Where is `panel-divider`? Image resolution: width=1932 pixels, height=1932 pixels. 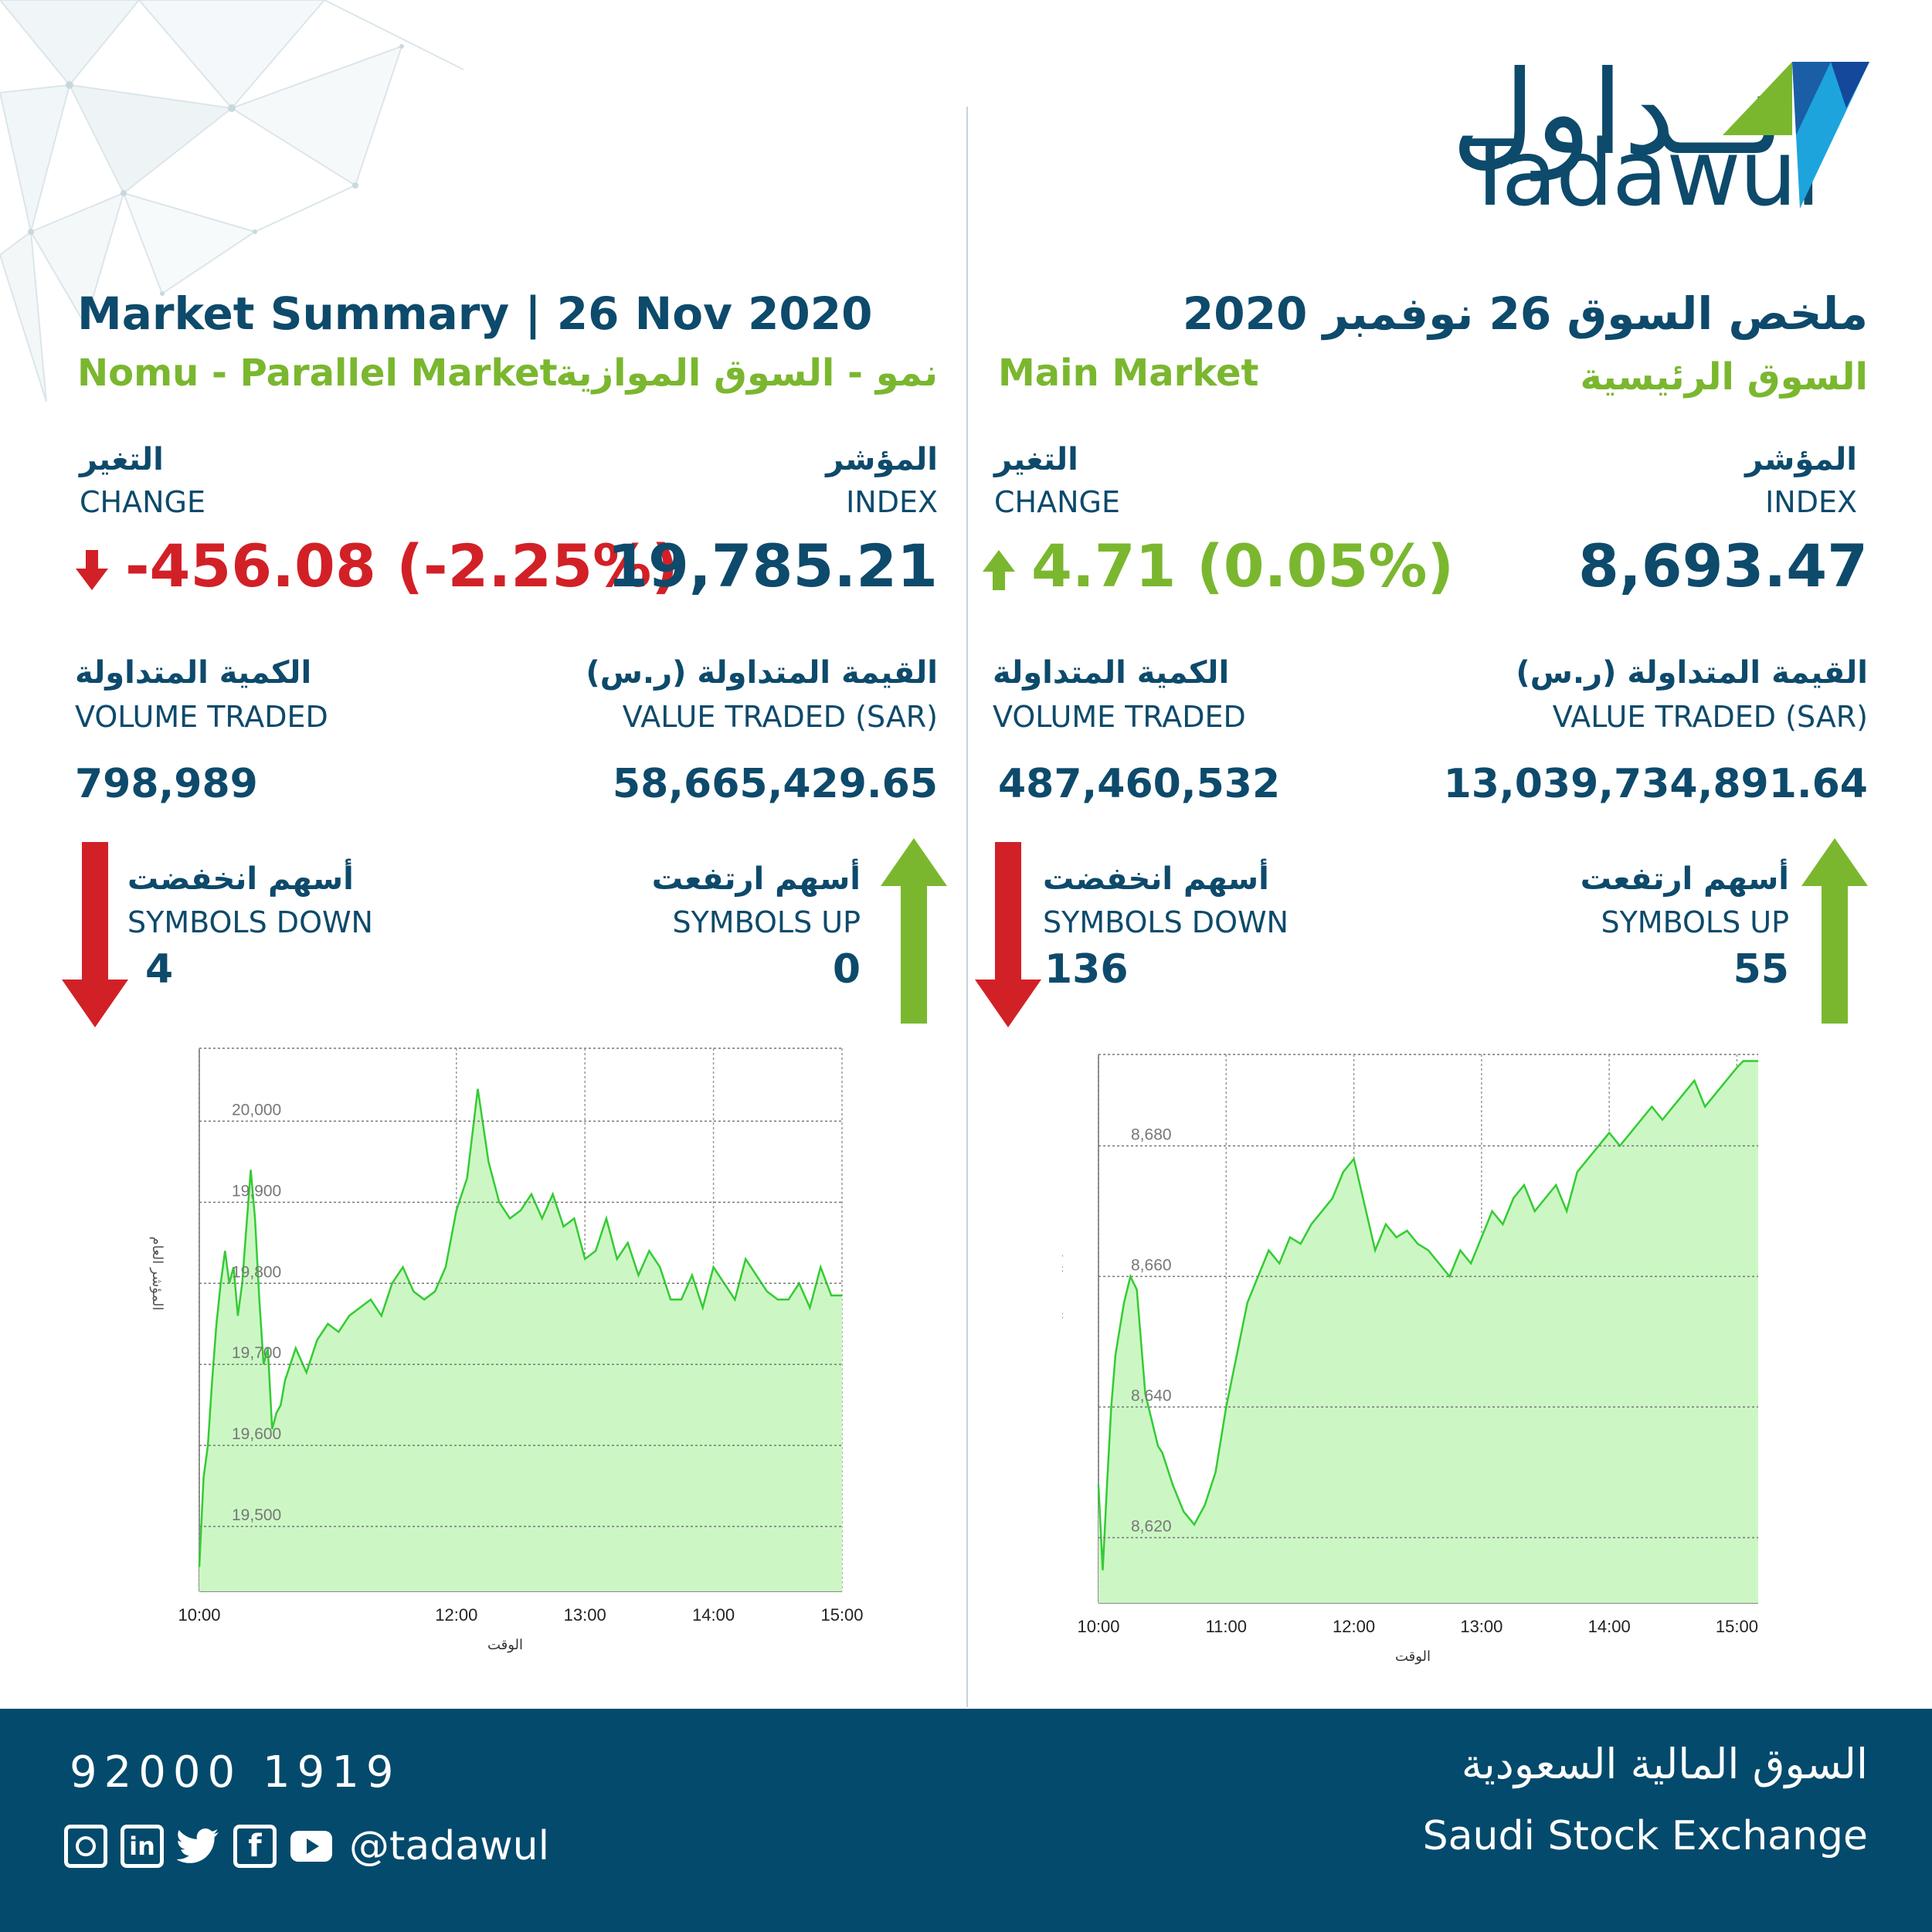
panel-divider is located at coordinates (967, 907).